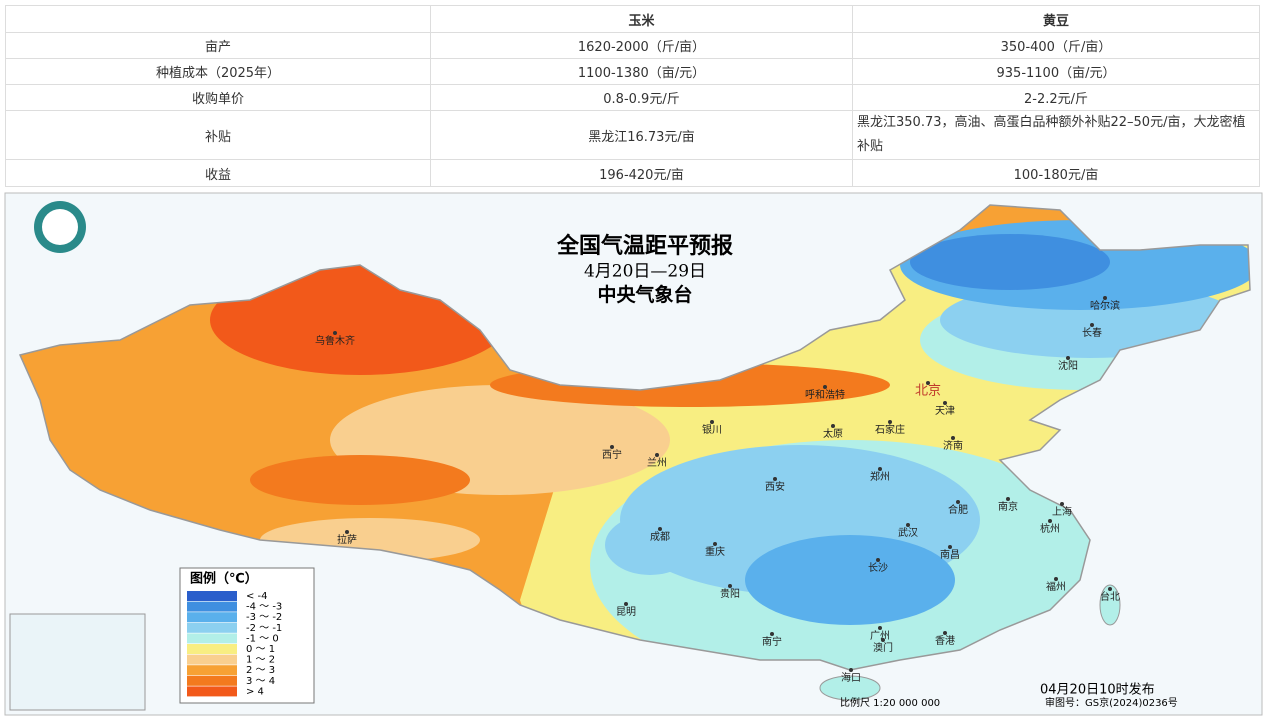 This screenshot has width=1280, height=720. What do you see at coordinates (641, 135) in the screenshot?
I see `table-cell: 黑龙江16.73元/亩` at bounding box center [641, 135].